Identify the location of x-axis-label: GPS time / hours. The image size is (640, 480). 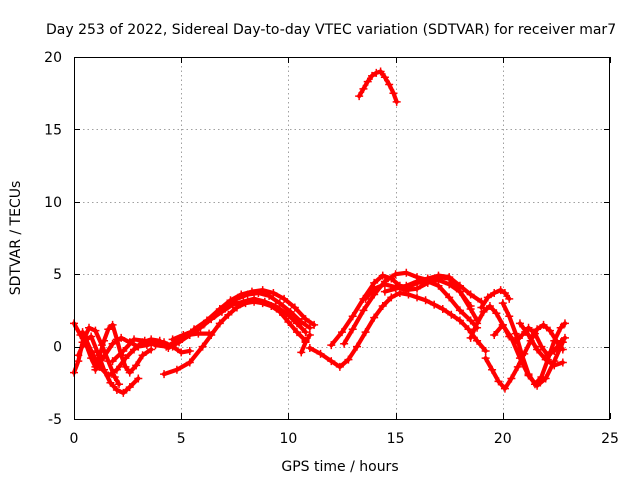
(339, 467).